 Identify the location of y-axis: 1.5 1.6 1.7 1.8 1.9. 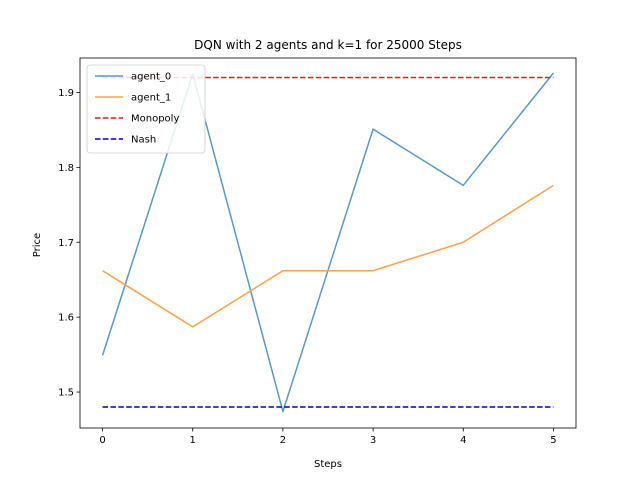
(69, 243).